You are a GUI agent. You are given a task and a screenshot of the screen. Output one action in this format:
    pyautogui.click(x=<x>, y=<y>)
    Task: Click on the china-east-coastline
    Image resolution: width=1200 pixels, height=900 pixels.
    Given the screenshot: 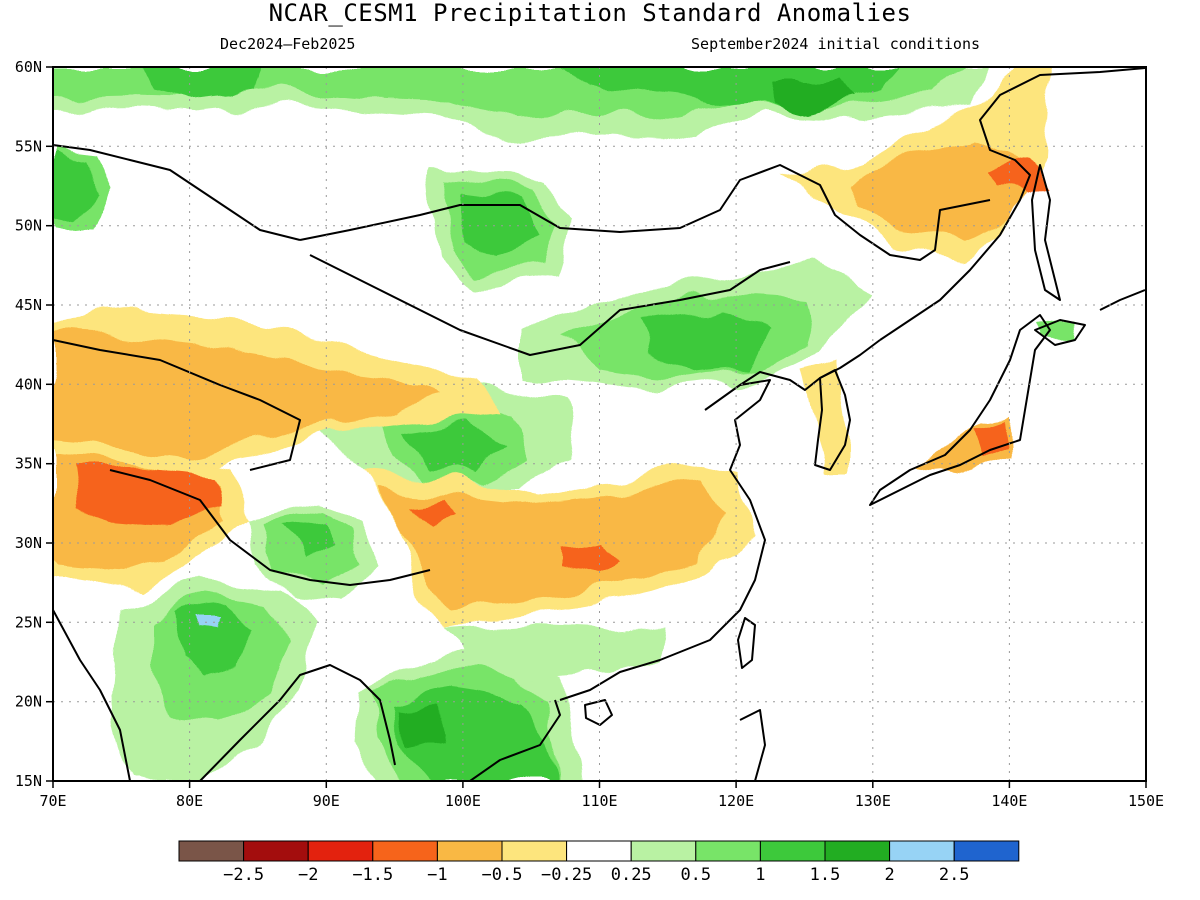 What is the action you would take?
    pyautogui.click(x=665, y=540)
    